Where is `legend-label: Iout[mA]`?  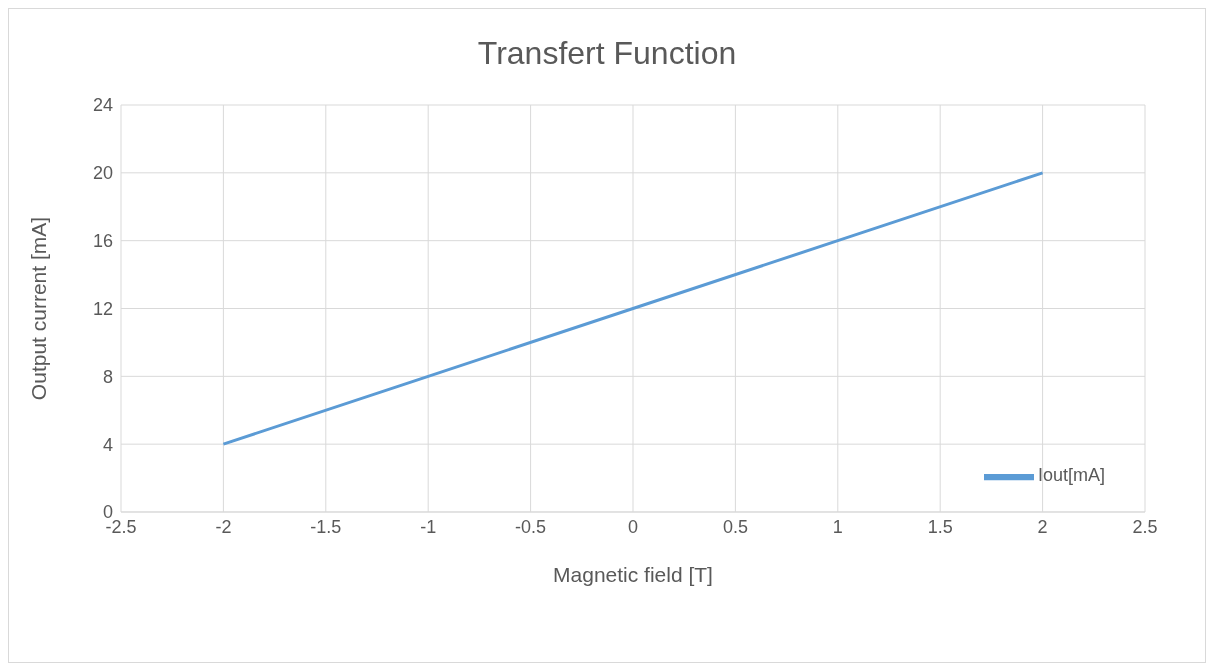 legend-label: Iout[mA] is located at coordinates (1071, 475).